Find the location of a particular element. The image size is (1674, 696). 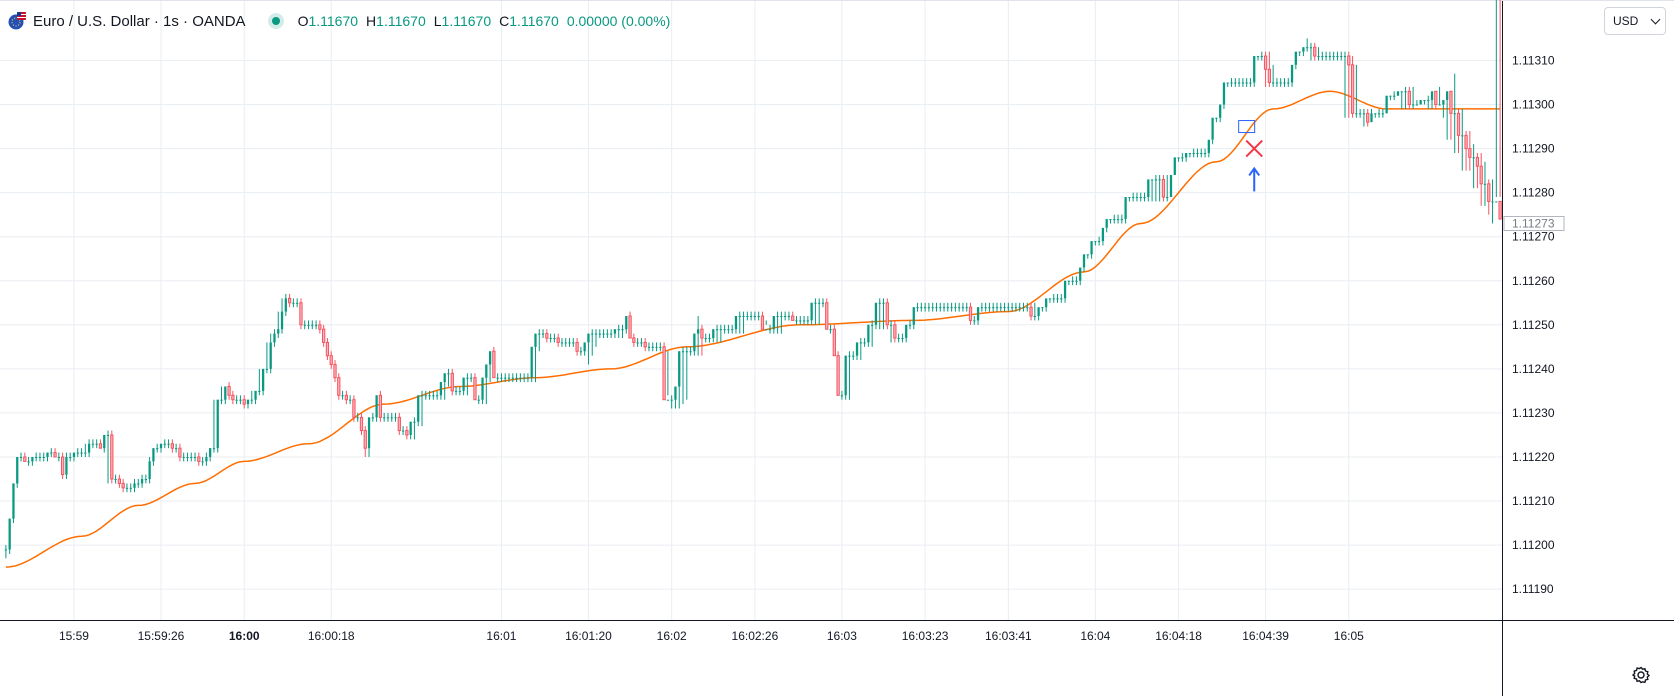

currency-selector: USD is located at coordinates (1635, 21).